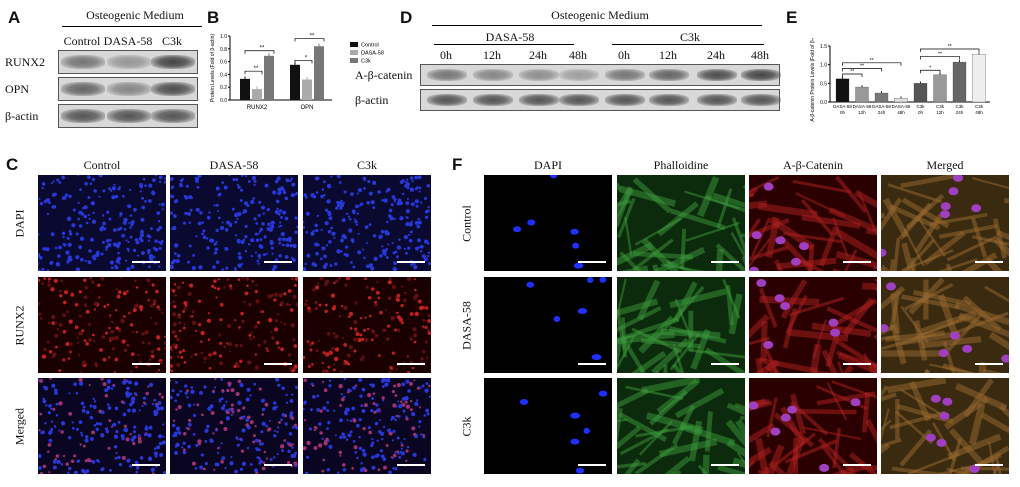 The image size is (1020, 487). What do you see at coordinates (862, 109) in the screenshot?
I see `x-tick-label: DASA-58 12h` at bounding box center [862, 109].